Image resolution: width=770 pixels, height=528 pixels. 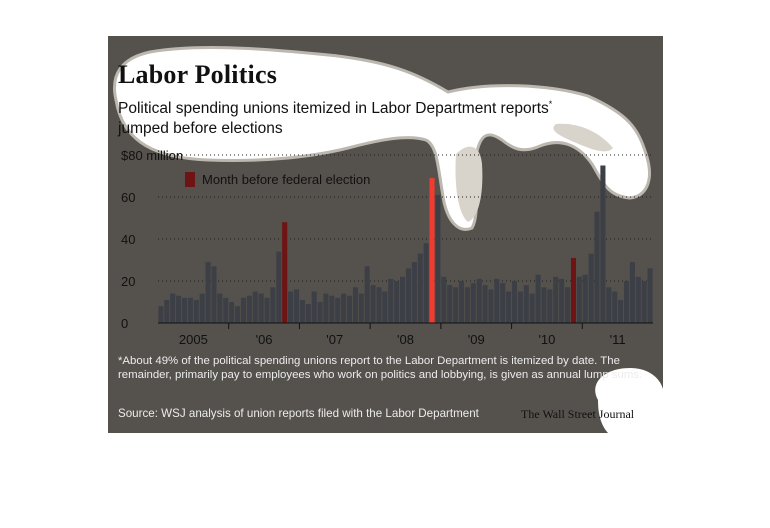 I want to click on x-tick-label: '08, so click(x=405, y=339).